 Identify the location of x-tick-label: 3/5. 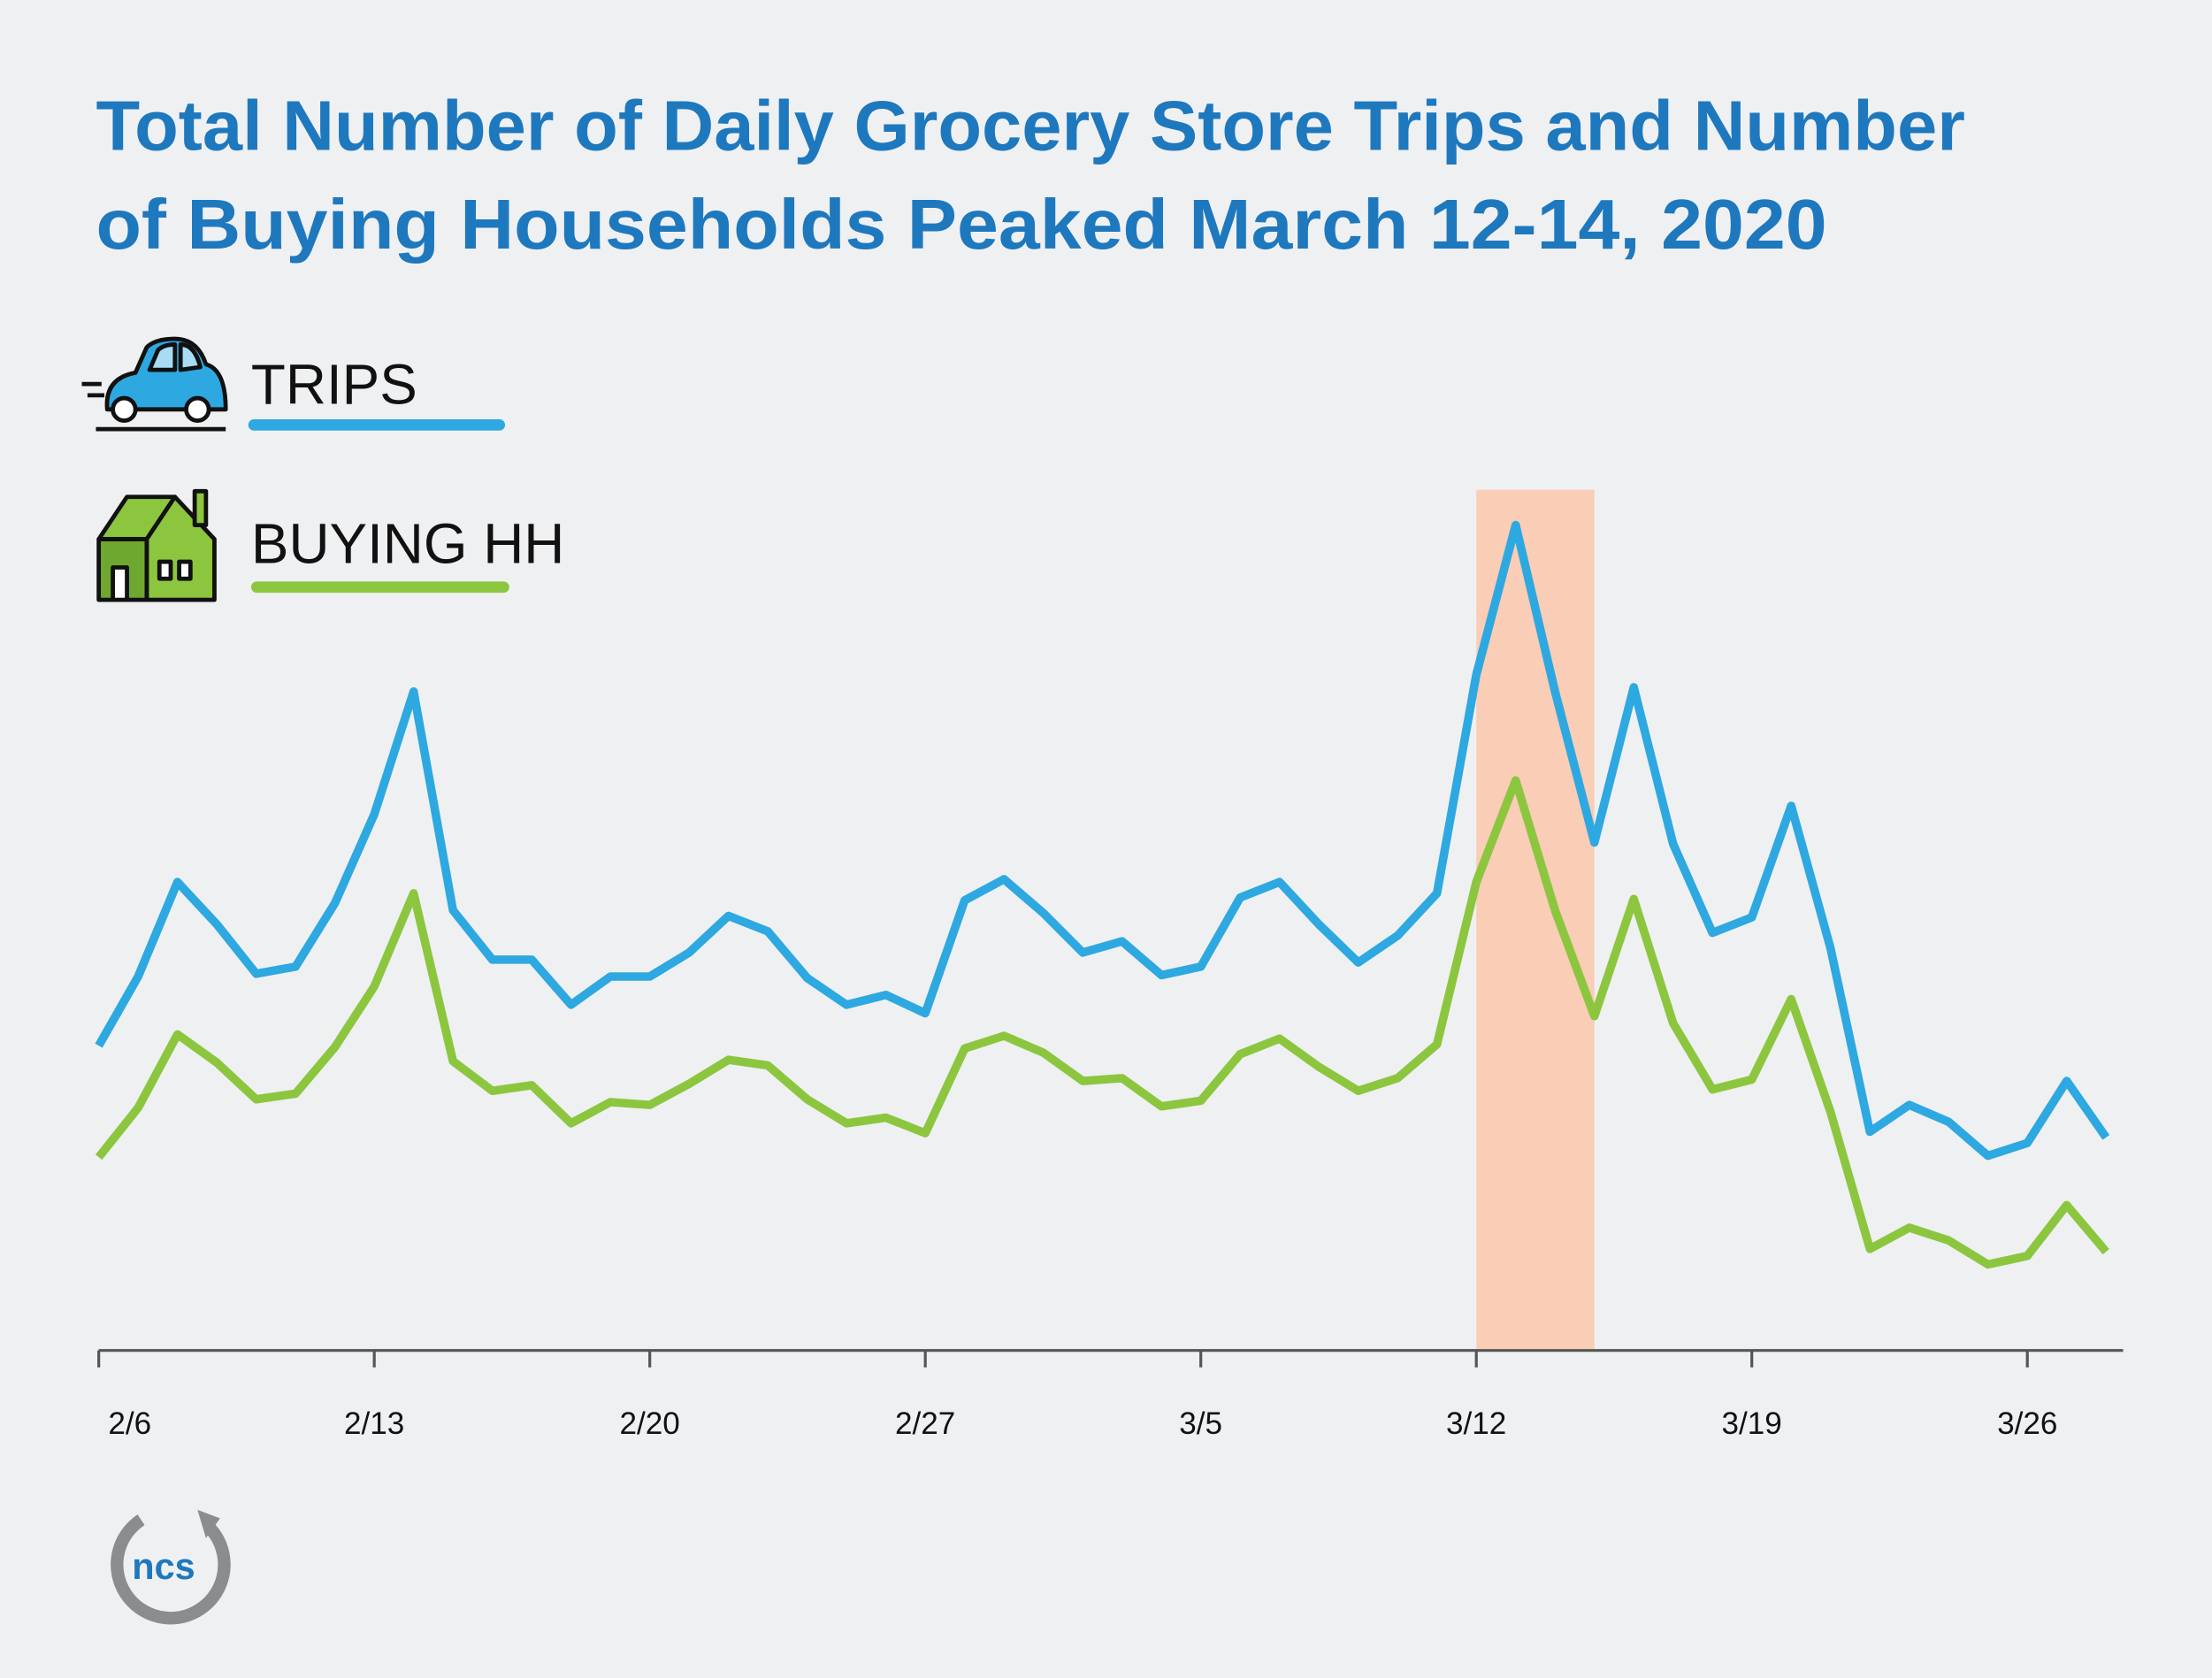
(1200, 1423).